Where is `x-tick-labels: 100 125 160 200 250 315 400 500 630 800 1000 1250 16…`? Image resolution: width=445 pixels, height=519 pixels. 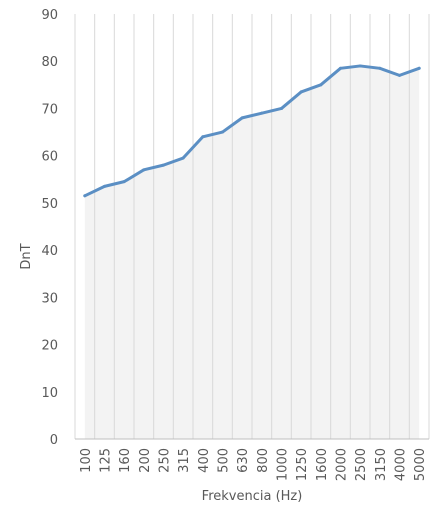
x-tick-labels: 100 125 160 200 250 315 400 500 630 800 1000 1250 16… is located at coordinates (253, 464).